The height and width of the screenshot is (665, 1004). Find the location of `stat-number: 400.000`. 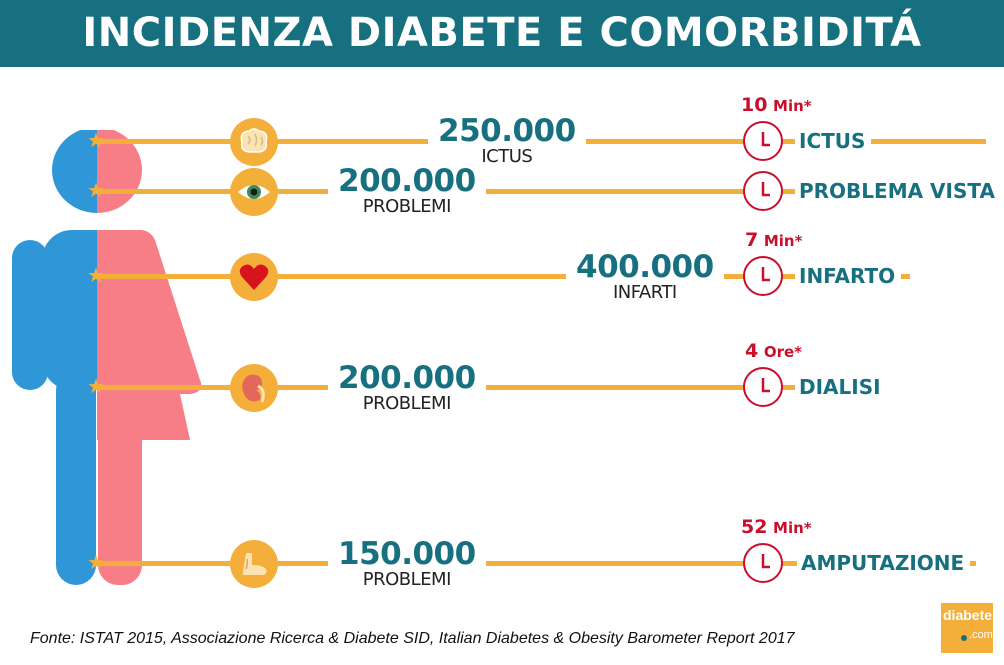

stat-number: 400.000 is located at coordinates (645, 267).